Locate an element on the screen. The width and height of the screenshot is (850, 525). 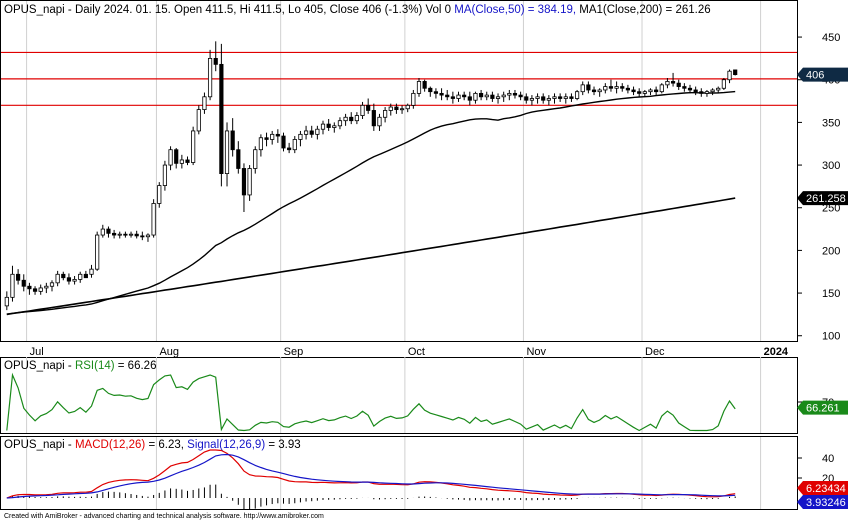
macd-line is located at coordinates (371, 474).